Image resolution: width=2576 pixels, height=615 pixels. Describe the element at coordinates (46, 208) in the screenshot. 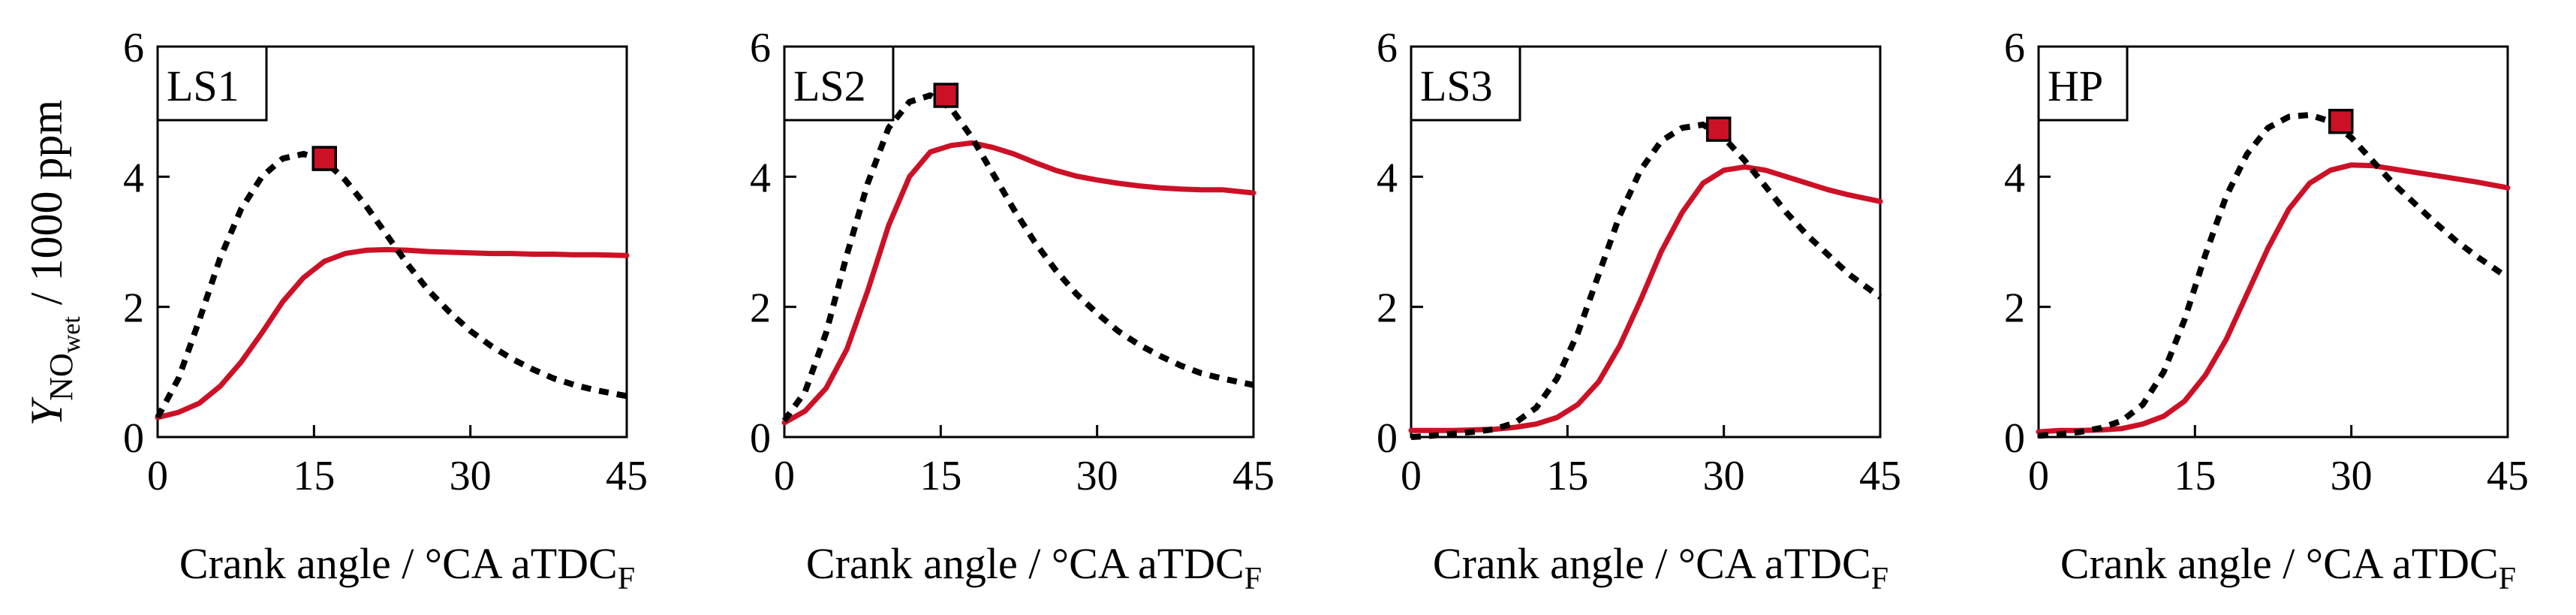

I see `y-axis-title-unit: / 1000 ppm` at that location.